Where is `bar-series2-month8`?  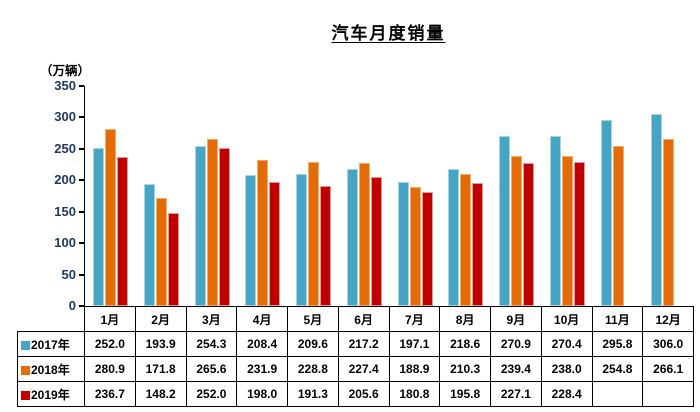
bar-series2-month8 is located at coordinates (466, 240).